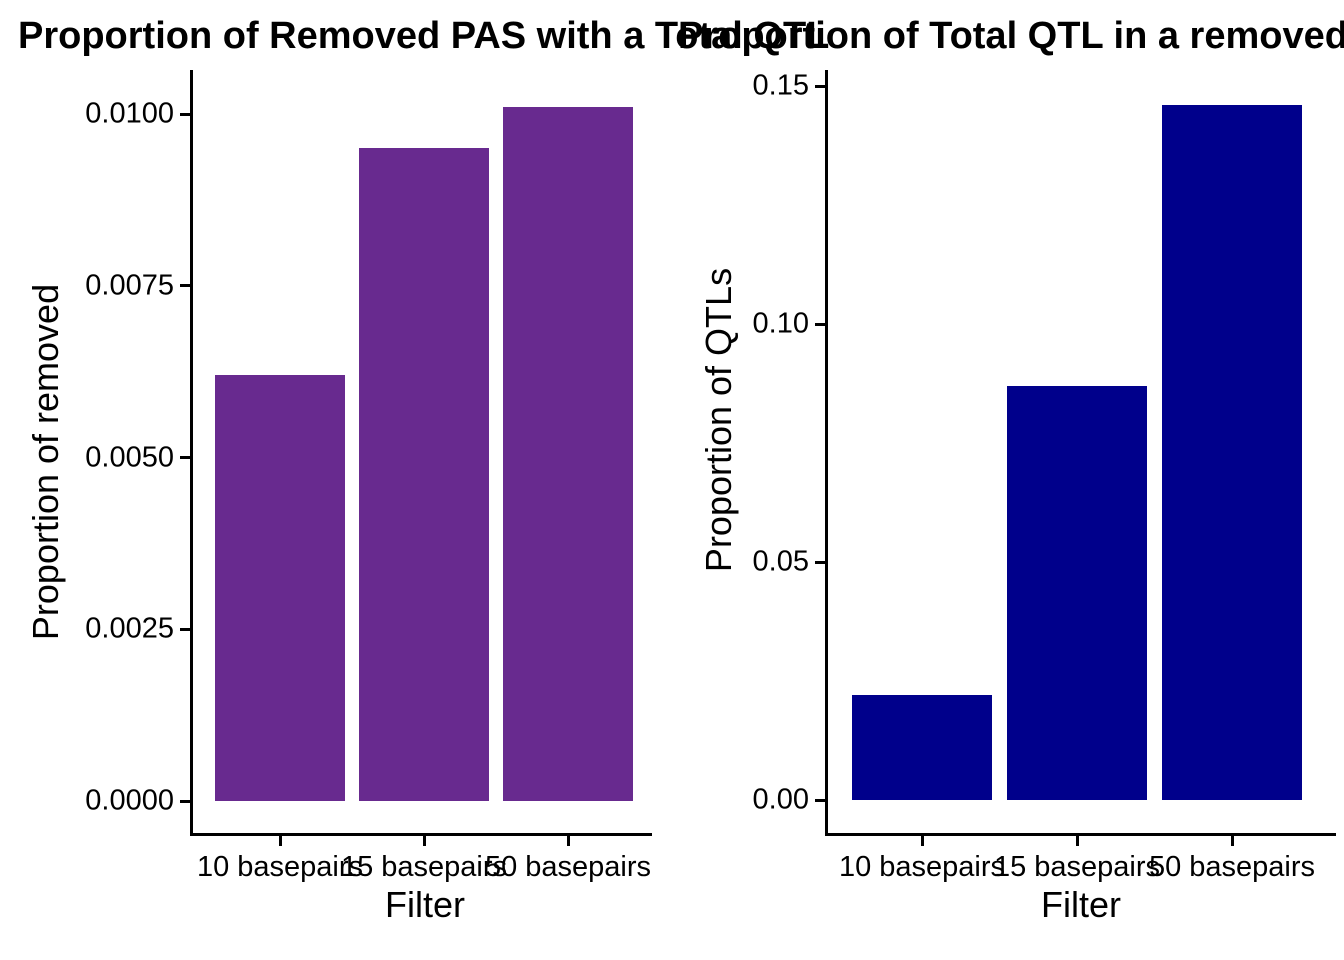  Describe the element at coordinates (1080, 834) in the screenshot. I see `right-x-axis-line` at that location.